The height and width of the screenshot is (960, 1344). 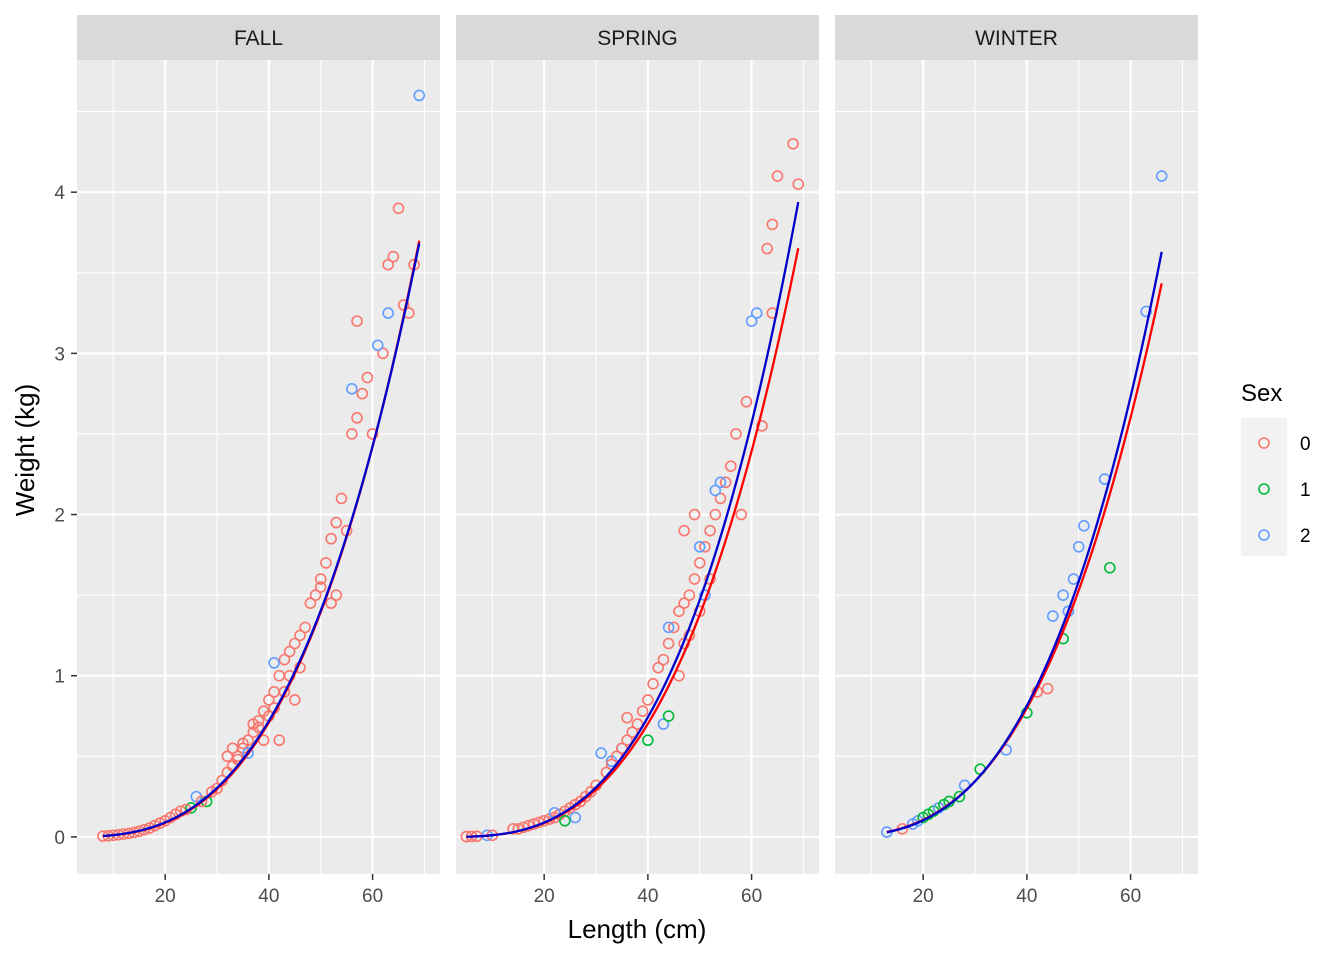 I want to click on strip-label-spring: SPRING, so click(x=637, y=38).